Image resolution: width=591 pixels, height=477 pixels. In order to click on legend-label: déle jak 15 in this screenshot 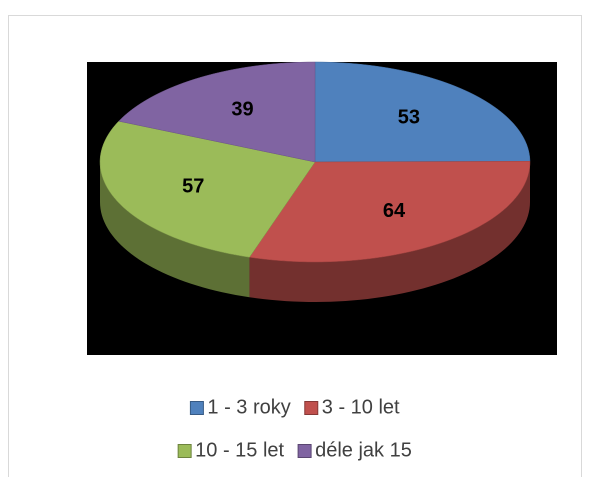, I will do `click(363, 450)`.